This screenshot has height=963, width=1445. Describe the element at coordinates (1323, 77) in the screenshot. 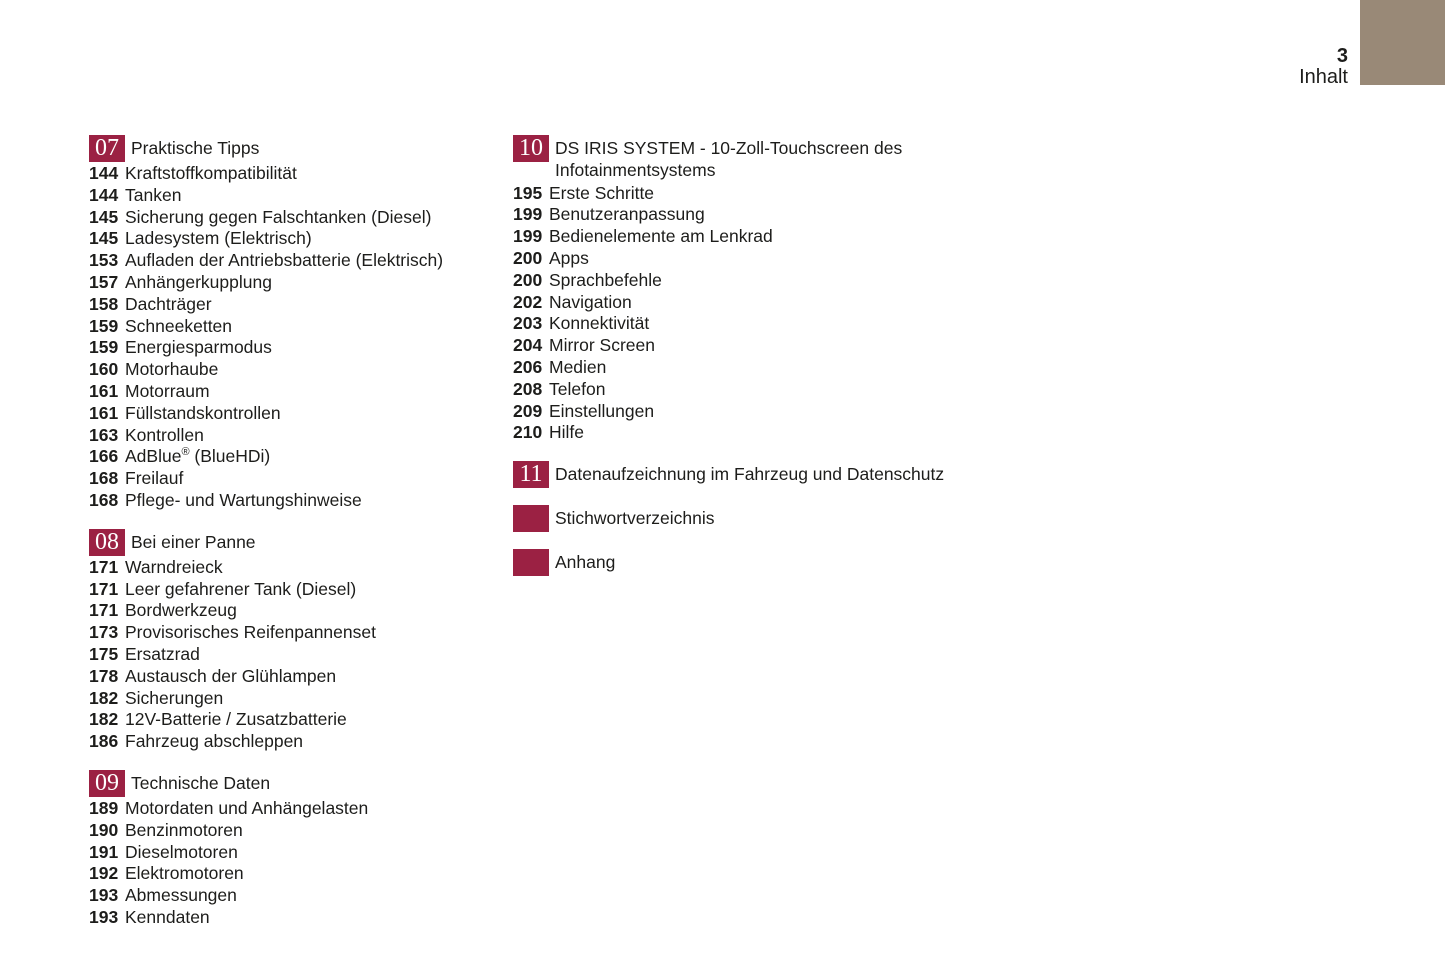

I see `page-title: Inhalt` at that location.